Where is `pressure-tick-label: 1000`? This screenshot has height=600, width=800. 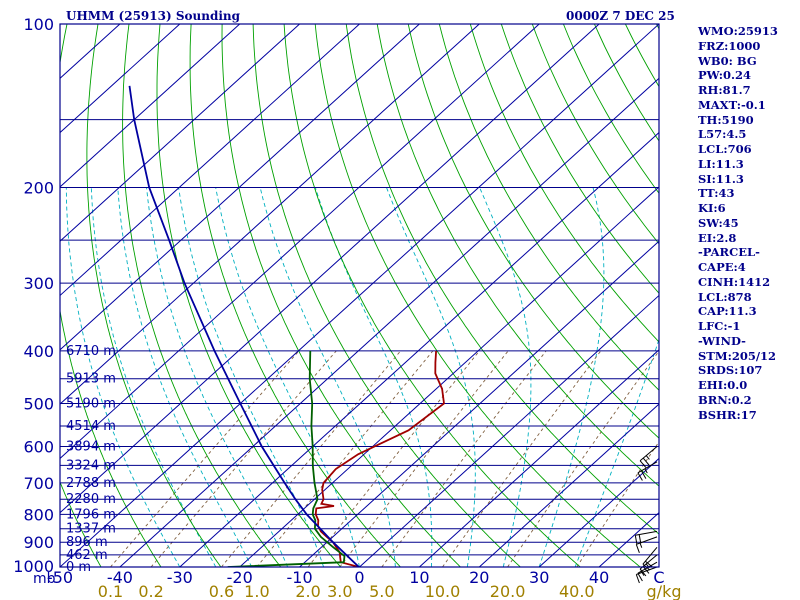 pressure-tick-label: 1000 is located at coordinates (33, 566).